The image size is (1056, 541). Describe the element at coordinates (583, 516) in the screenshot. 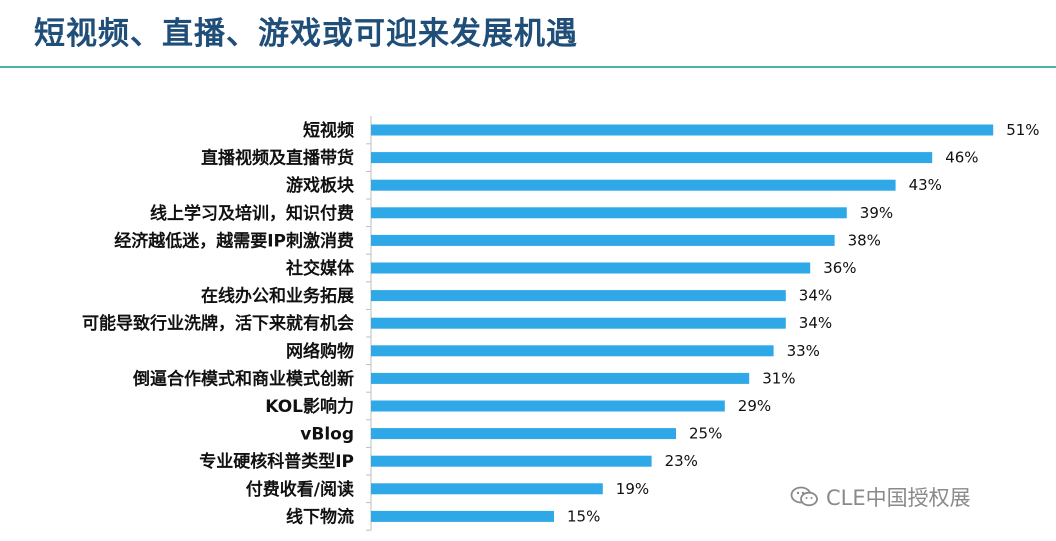

I see `data-label: 15%` at that location.